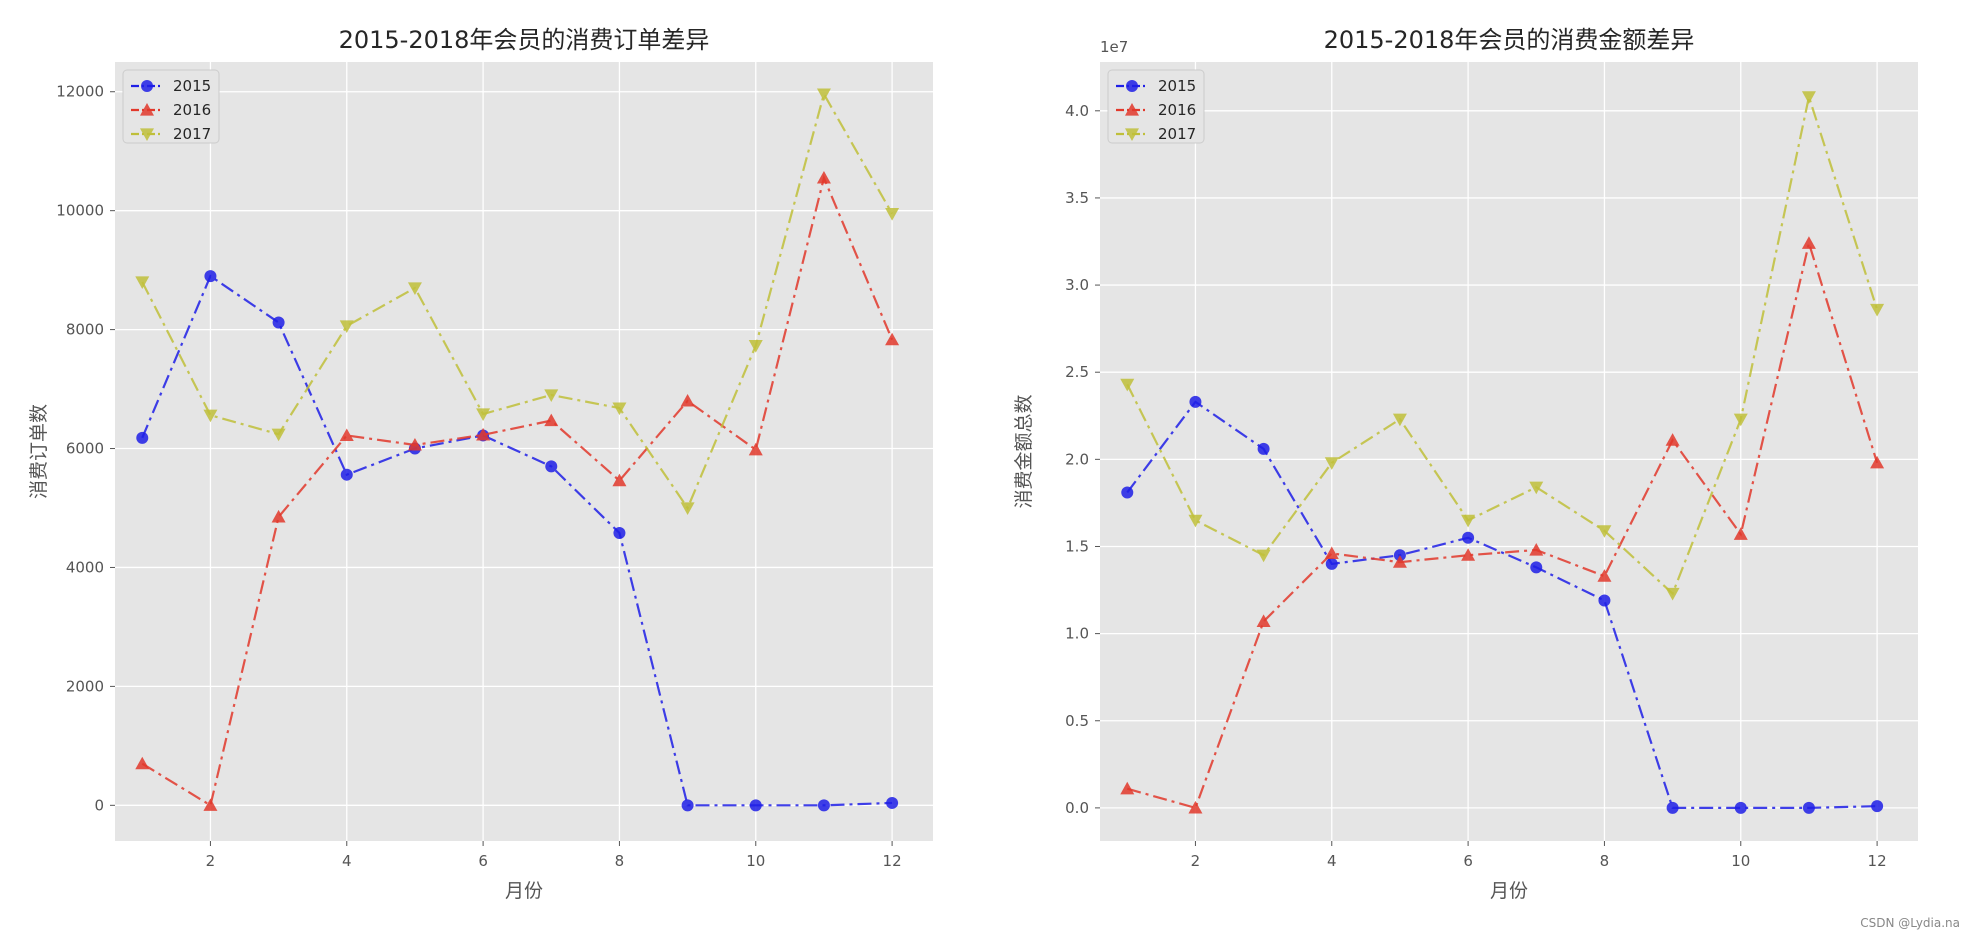 The width and height of the screenshot is (1974, 940). Describe the element at coordinates (1077, 111) in the screenshot. I see `y-tick-label: 4.0` at that location.